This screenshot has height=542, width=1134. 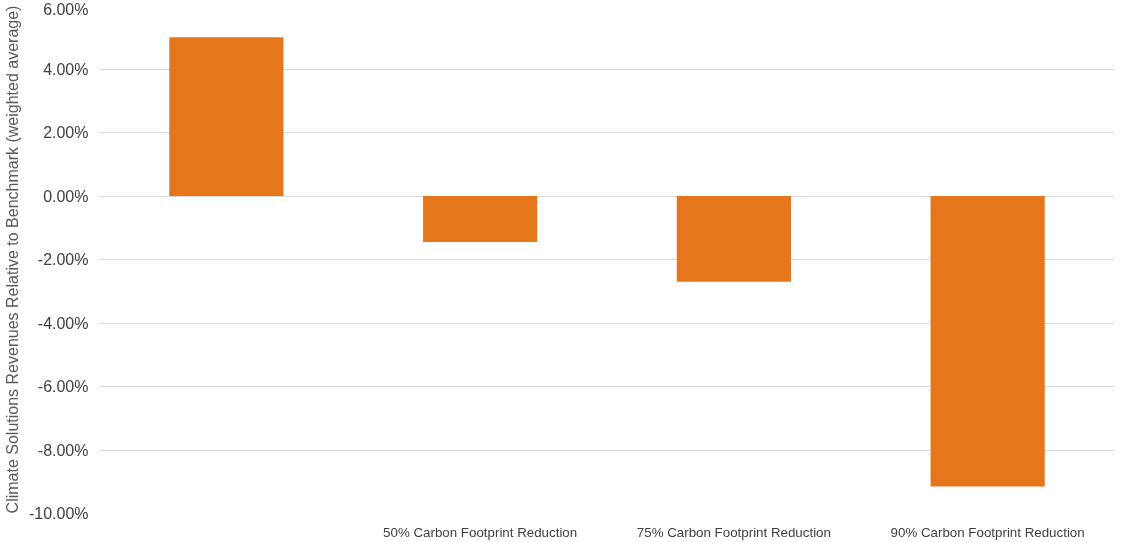 What do you see at coordinates (63, 259) in the screenshot?
I see `y-tick-label: -2.00%` at bounding box center [63, 259].